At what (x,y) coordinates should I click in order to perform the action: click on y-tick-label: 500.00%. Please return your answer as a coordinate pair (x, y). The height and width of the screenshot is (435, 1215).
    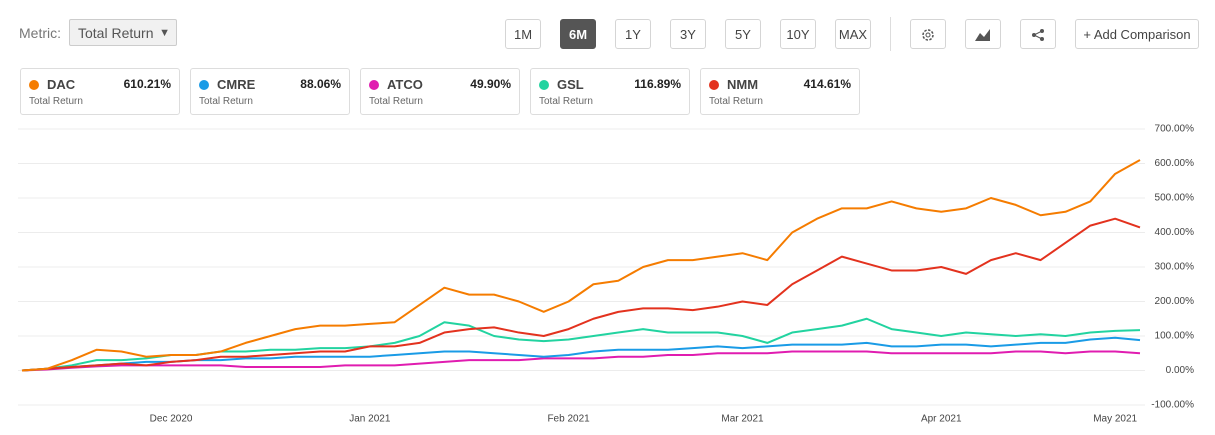
    Looking at the image, I should click on (1175, 198).